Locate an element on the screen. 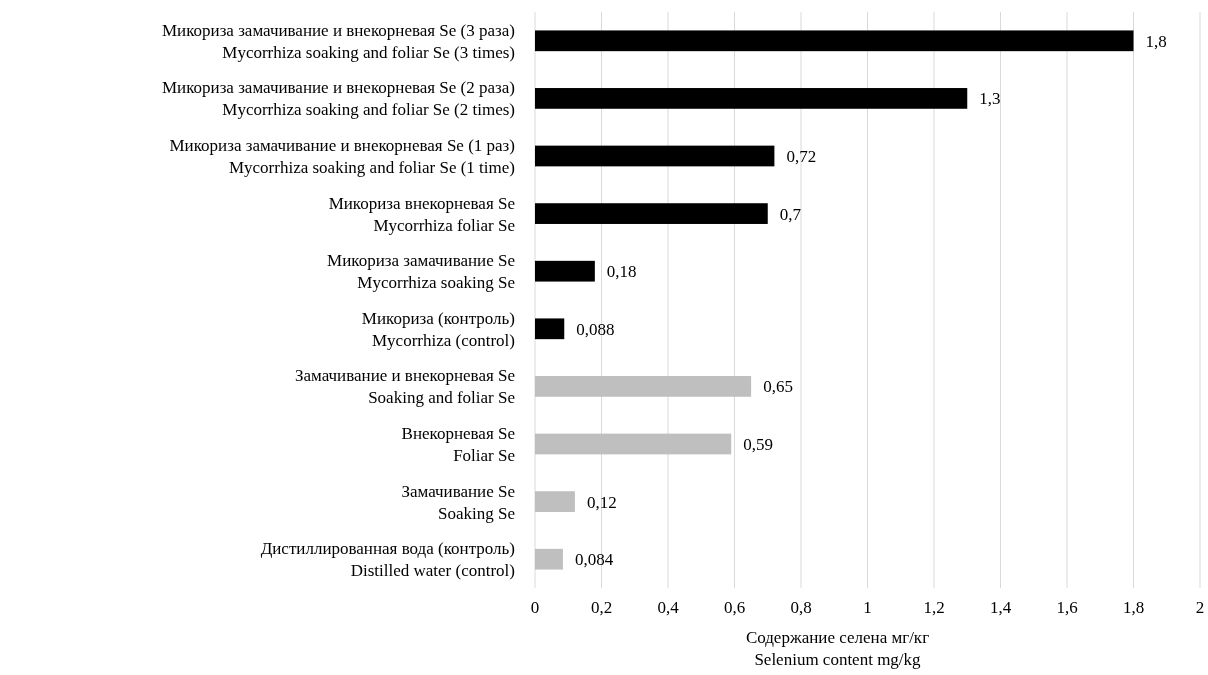 Image resolution: width=1208 pixels, height=675 pixels. data-label: 0,65 is located at coordinates (778, 387).